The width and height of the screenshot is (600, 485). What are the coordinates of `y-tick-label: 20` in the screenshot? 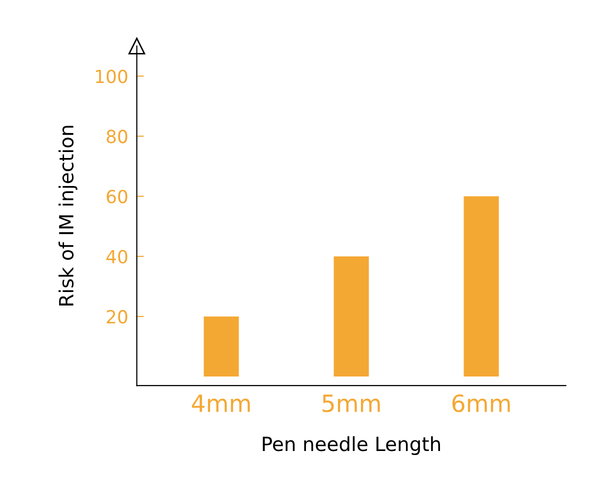 It's located at (117, 317).